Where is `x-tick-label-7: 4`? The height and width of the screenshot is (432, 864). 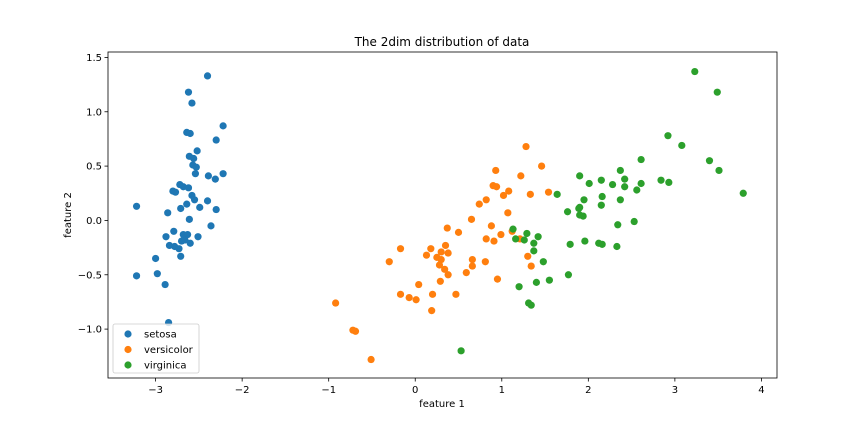
x-tick-label-7: 4 is located at coordinates (761, 390).